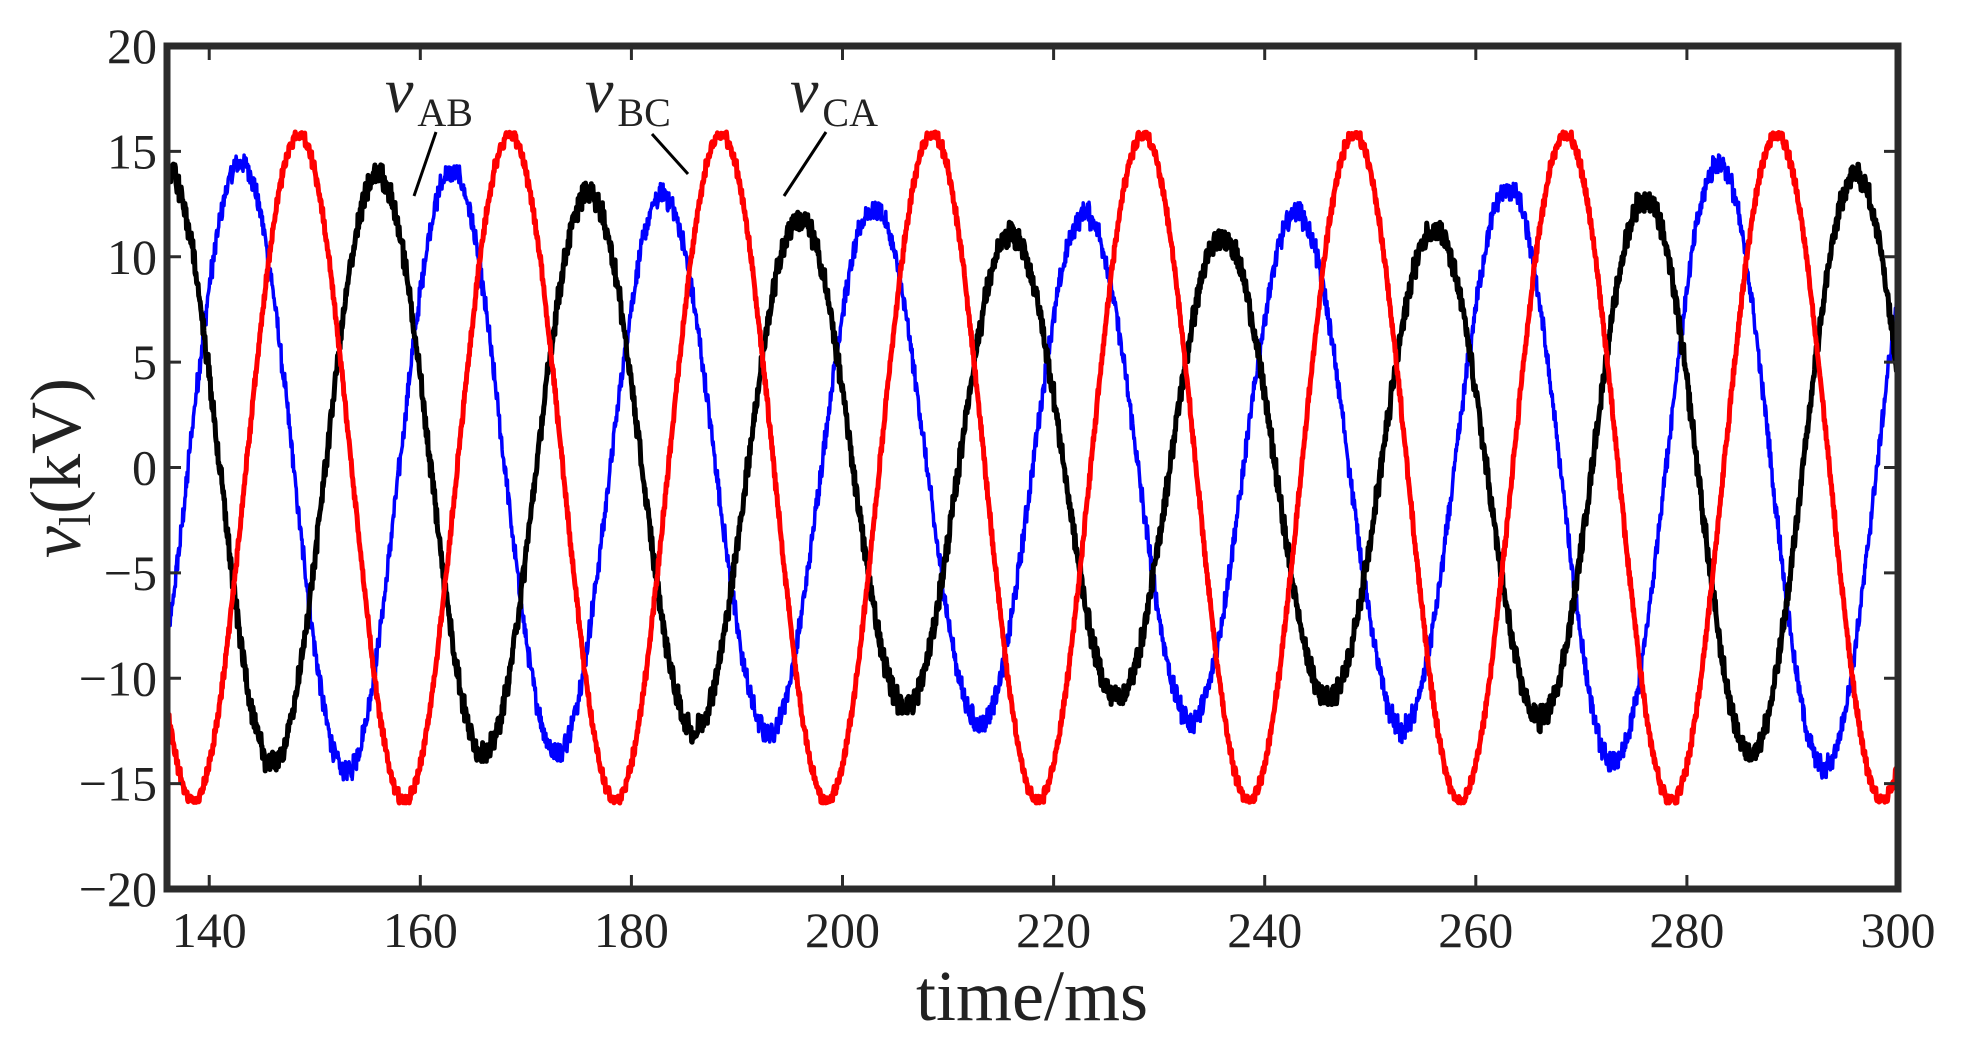 This screenshot has height=1040, width=1977. Describe the element at coordinates (132, 151) in the screenshot. I see `y-tick-label-15: 15` at that location.